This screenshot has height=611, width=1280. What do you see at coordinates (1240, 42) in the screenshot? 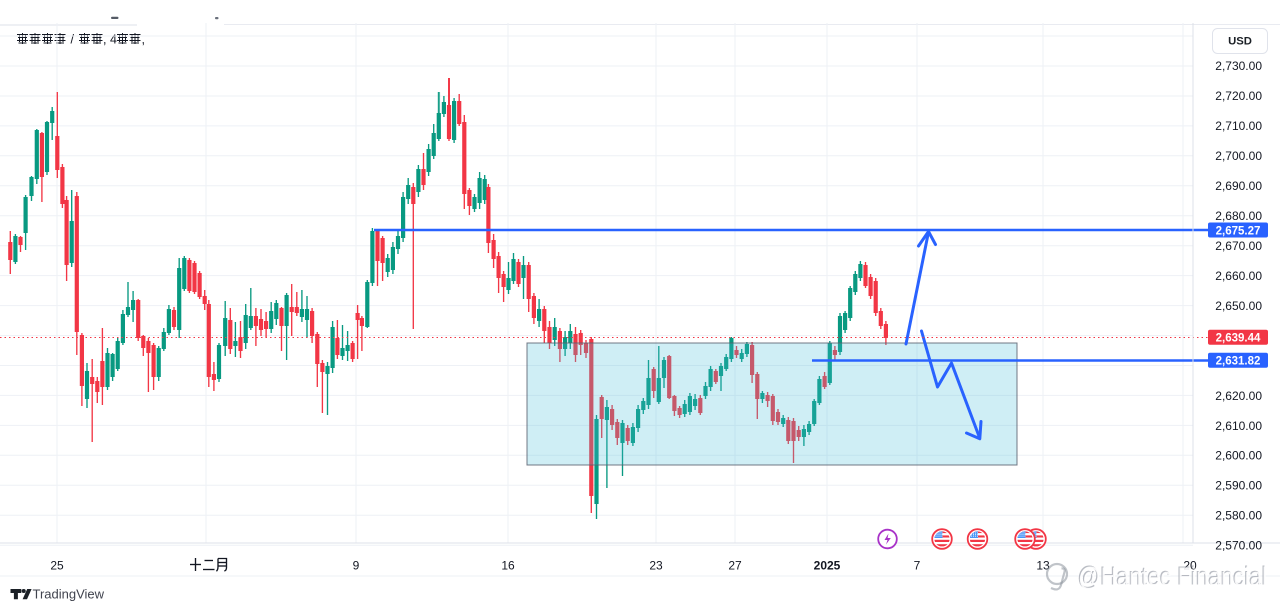
I see `svg-text: USD` at bounding box center [1240, 42].